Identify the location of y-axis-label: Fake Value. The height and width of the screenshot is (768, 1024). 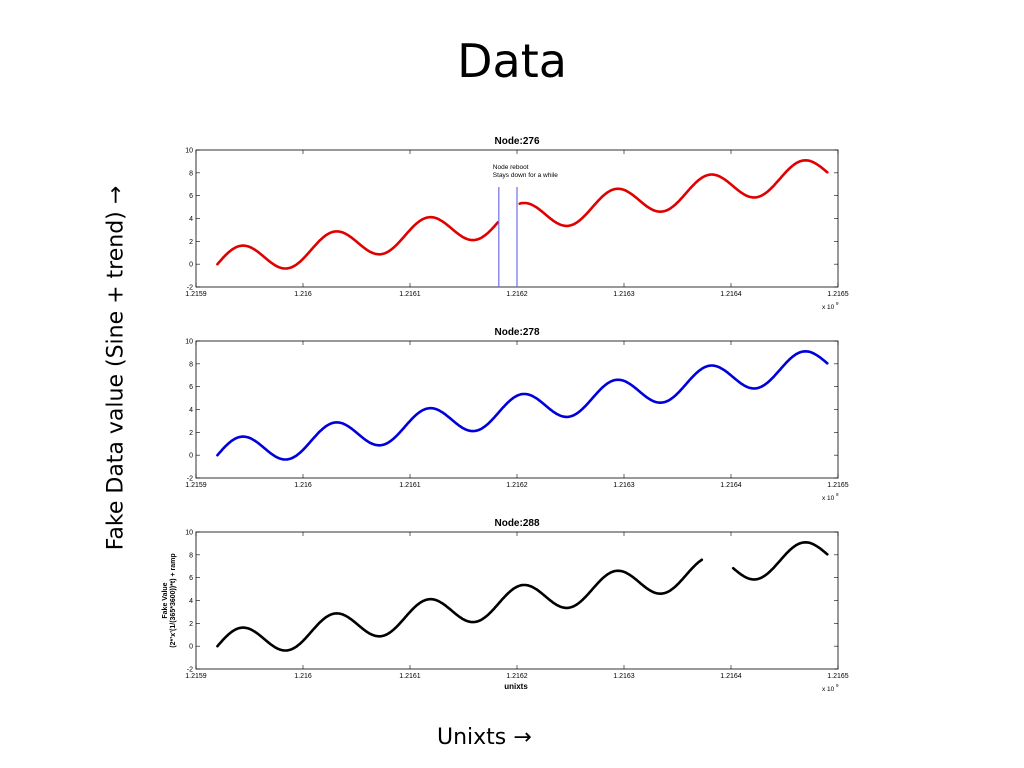
(165, 600).